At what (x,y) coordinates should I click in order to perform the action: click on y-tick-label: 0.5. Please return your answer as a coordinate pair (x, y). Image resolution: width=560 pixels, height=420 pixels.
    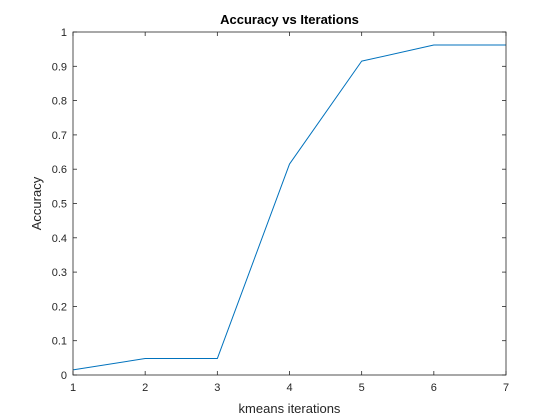
    Looking at the image, I should click on (59, 205).